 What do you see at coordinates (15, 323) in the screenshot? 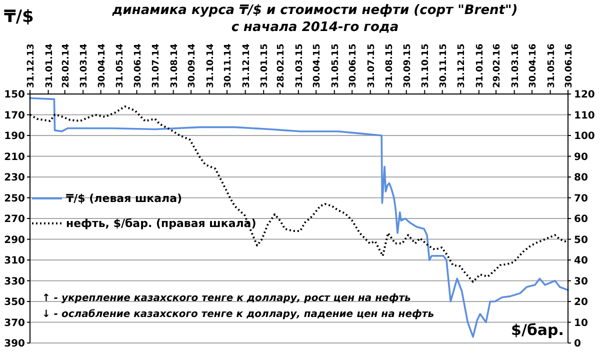
I see `y-tick-label: 370` at bounding box center [15, 323].